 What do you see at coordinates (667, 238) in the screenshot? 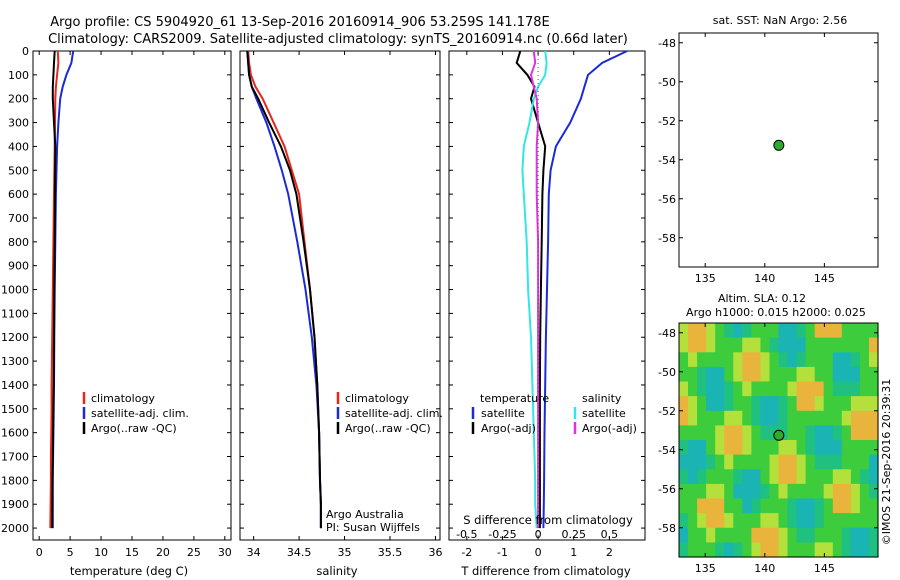
I see `y-tick-label: -58` at bounding box center [667, 238].